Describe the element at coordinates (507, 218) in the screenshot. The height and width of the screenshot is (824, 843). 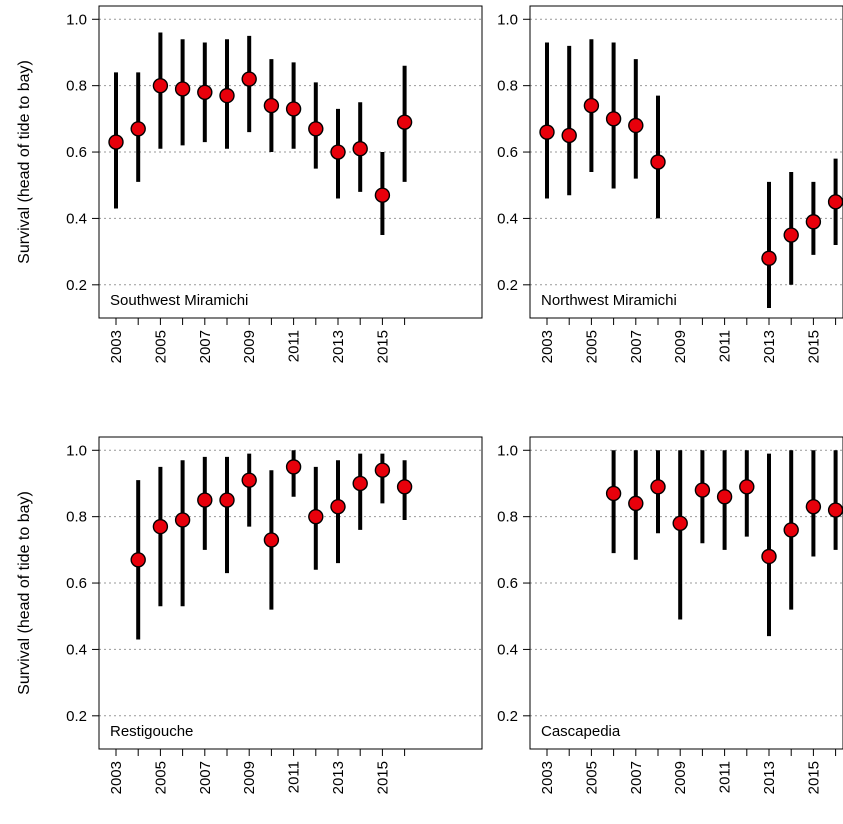
I see `y-tick-label: 0.4` at that location.